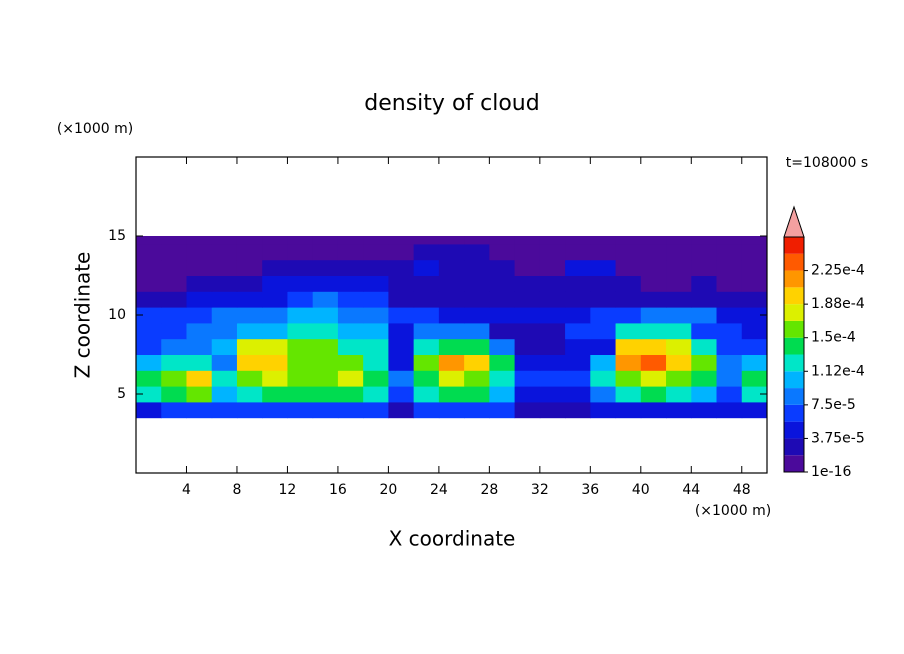 This screenshot has height=654, width=904. Describe the element at coordinates (451, 103) in the screenshot. I see `chart-title: density of cloud` at that location.